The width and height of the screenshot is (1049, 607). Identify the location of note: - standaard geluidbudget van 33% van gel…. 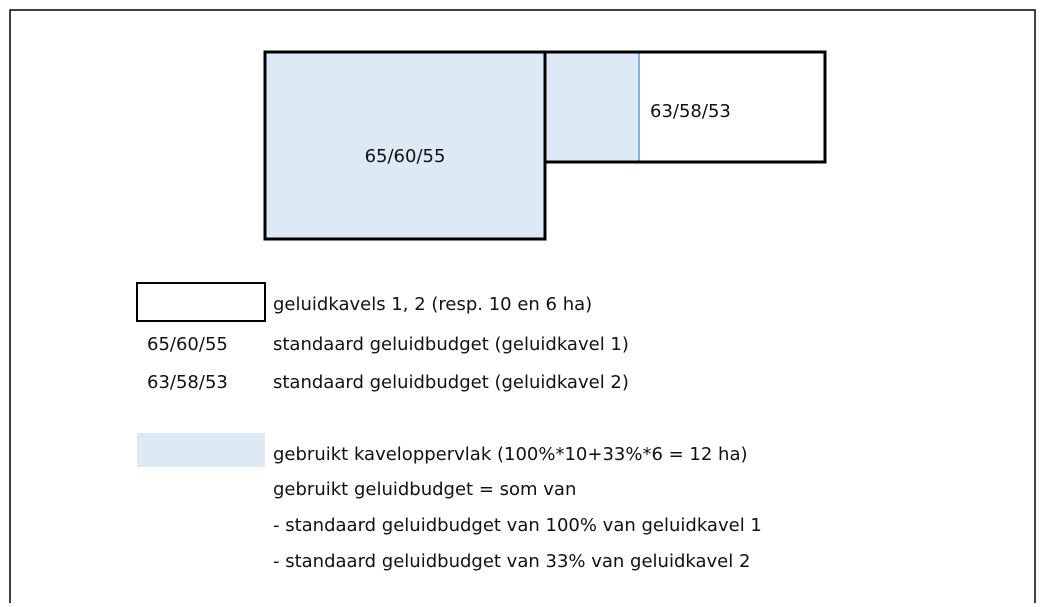
(511, 561).